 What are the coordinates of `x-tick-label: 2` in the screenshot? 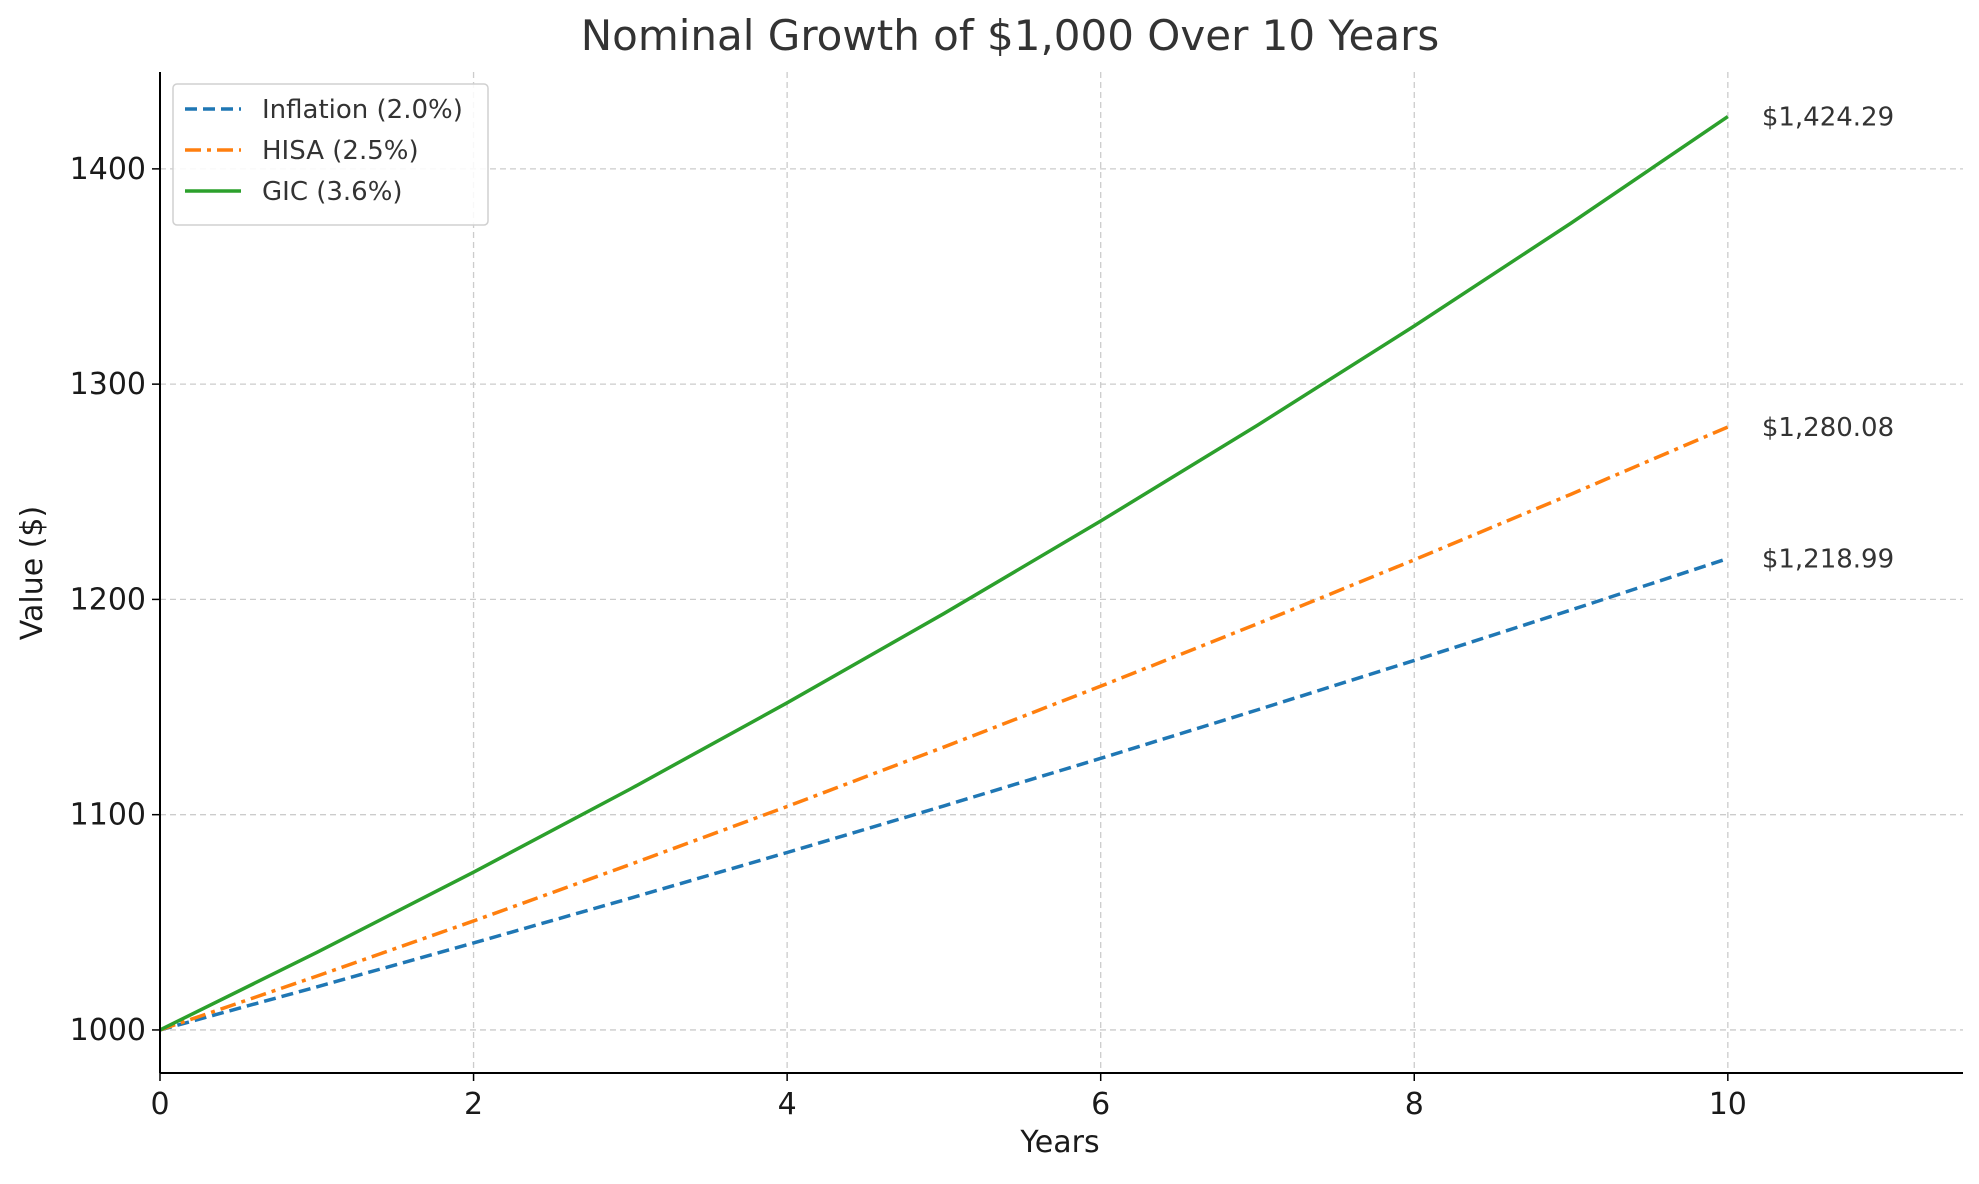 It's located at (473, 1104).